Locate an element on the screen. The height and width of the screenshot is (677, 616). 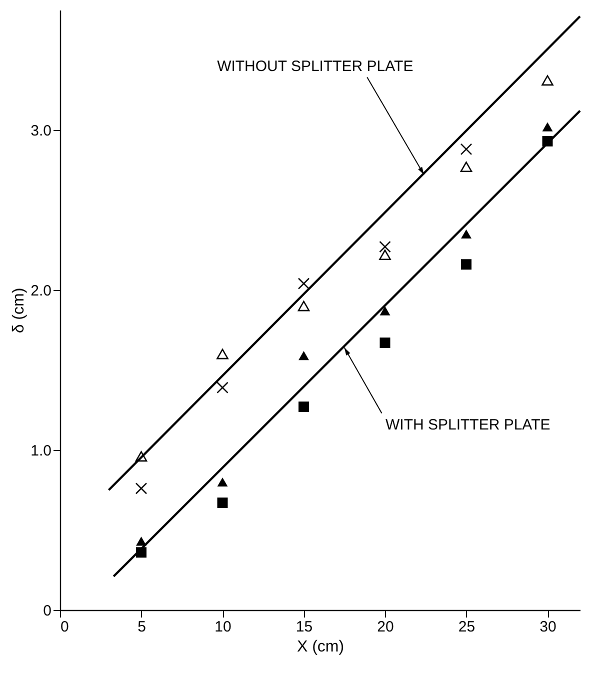
x-tick-label: 0 is located at coordinates (64, 627).